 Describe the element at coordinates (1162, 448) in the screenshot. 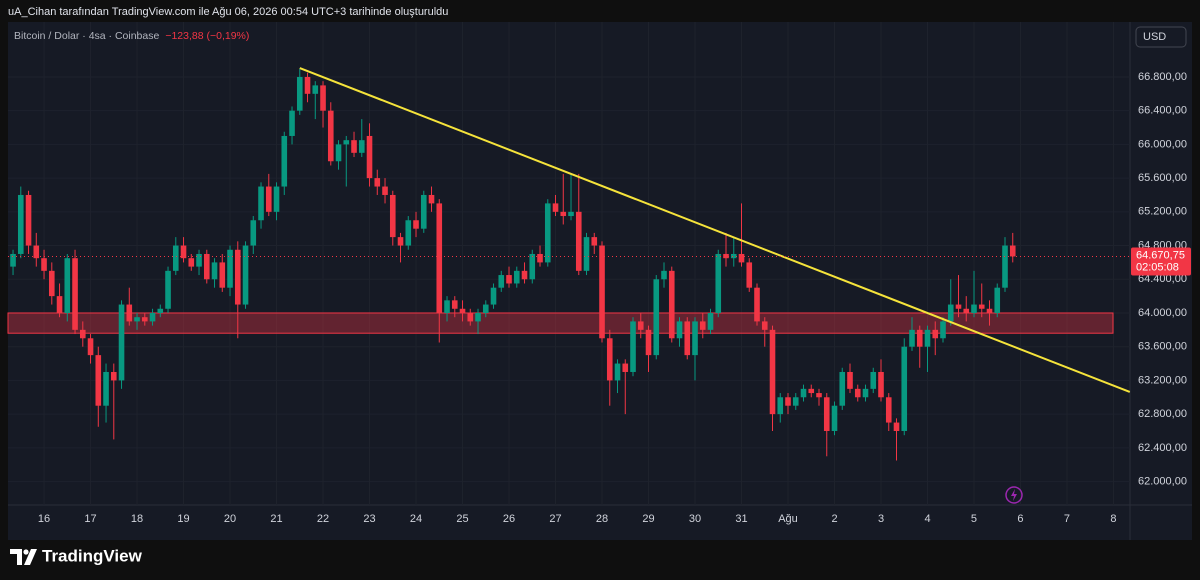

I see `y-tick-label: 62.400,00` at that location.